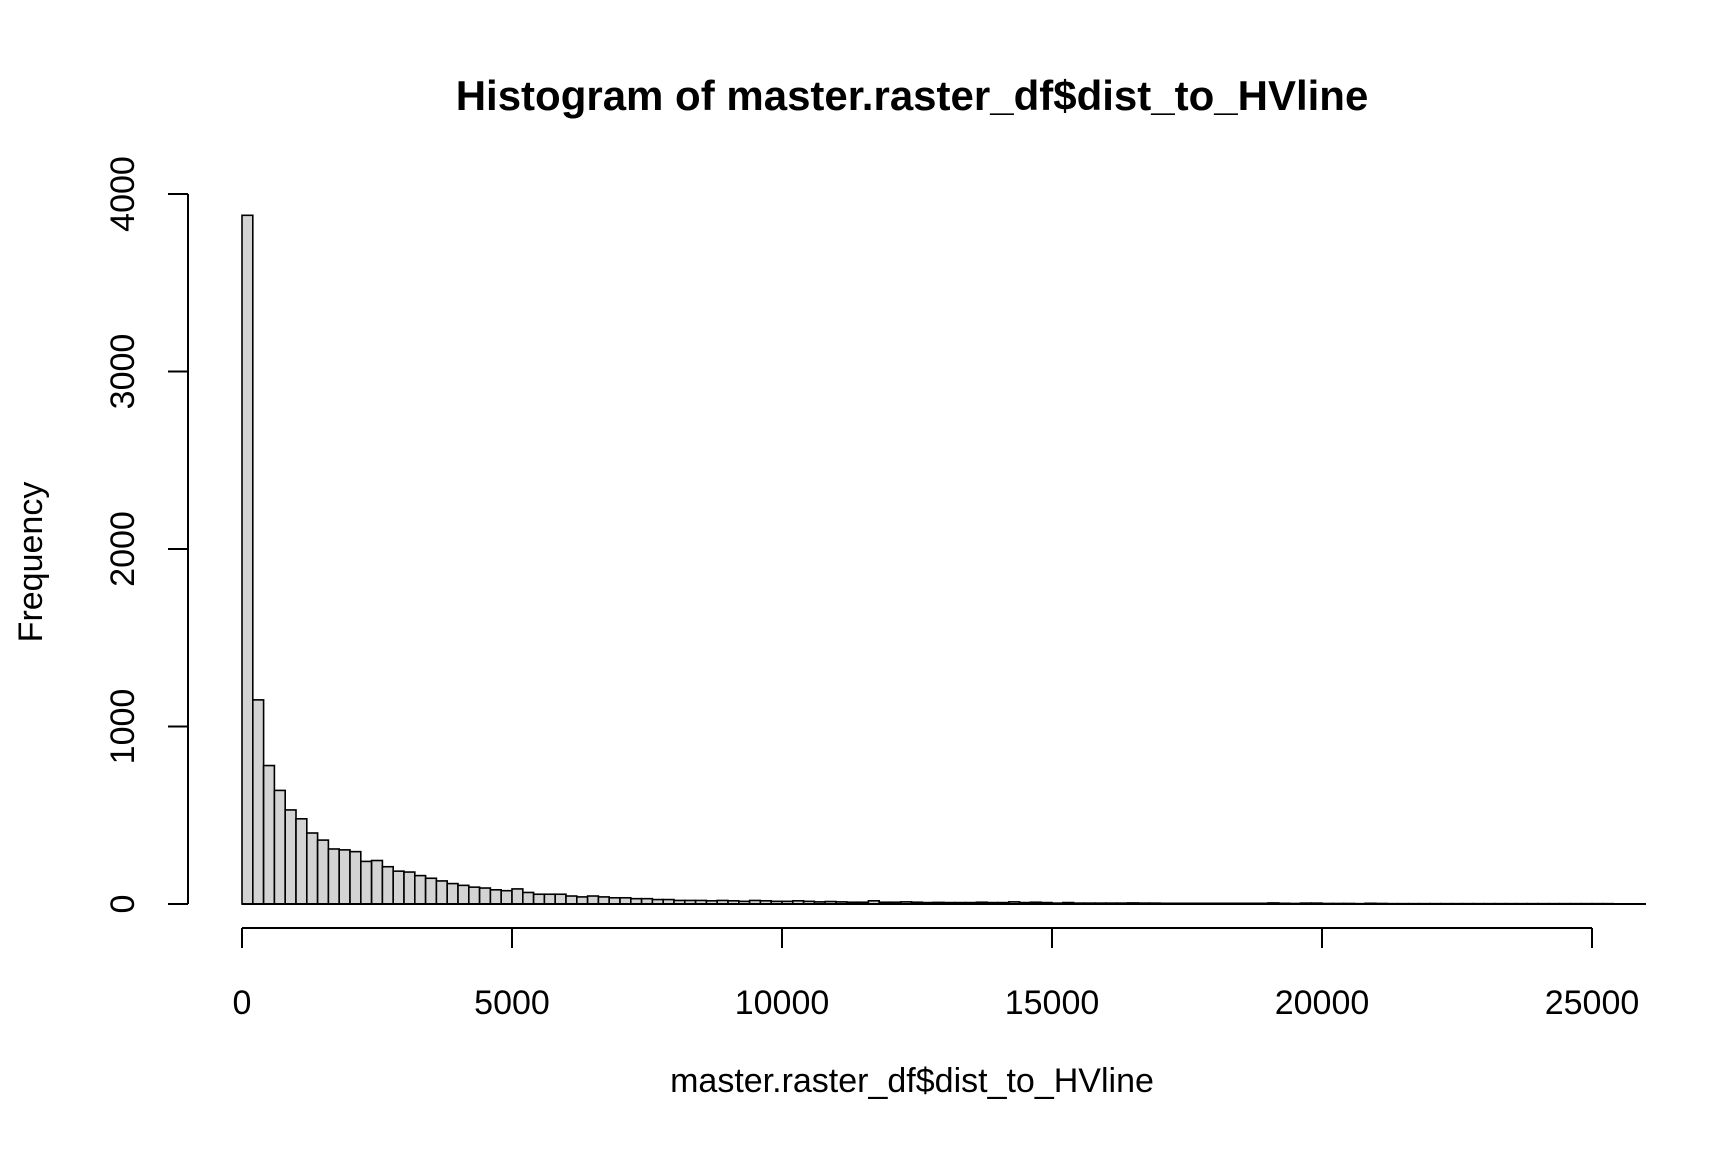 The image size is (1723, 1154). I want to click on x-tick-label: 25000, so click(1592, 1003).